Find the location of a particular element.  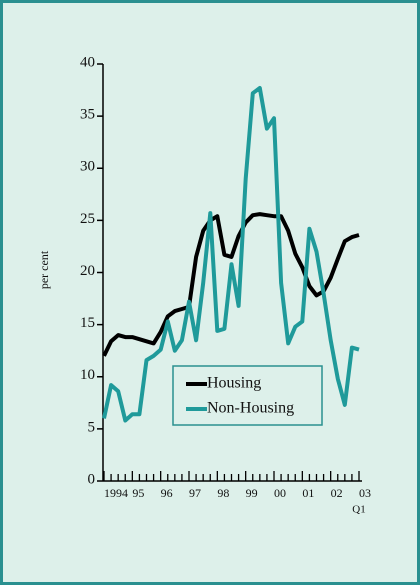

x-tick-label: 02 is located at coordinates (337, 493).